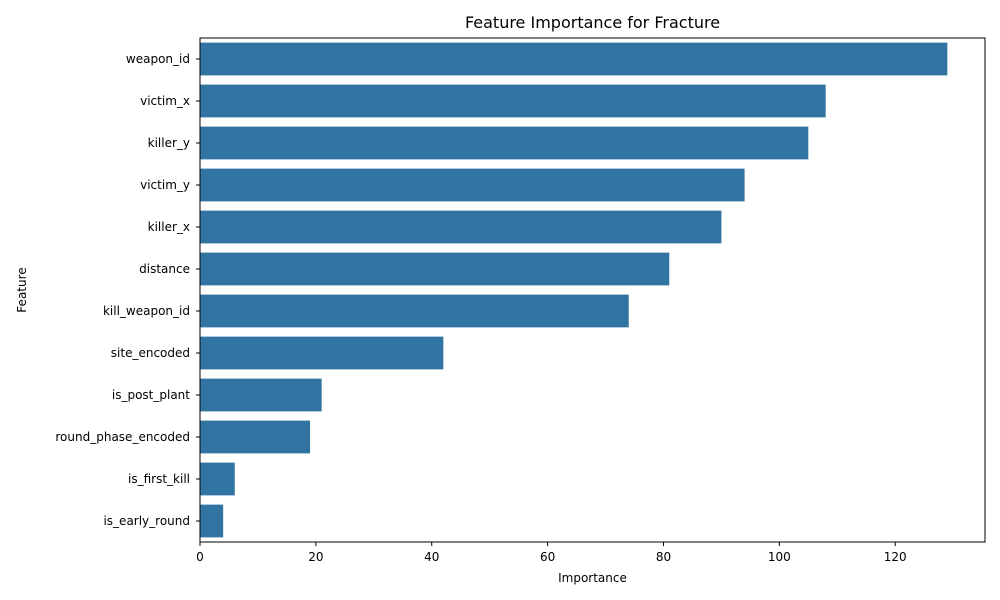  I want to click on x-axis-label: Importance, so click(592, 578).